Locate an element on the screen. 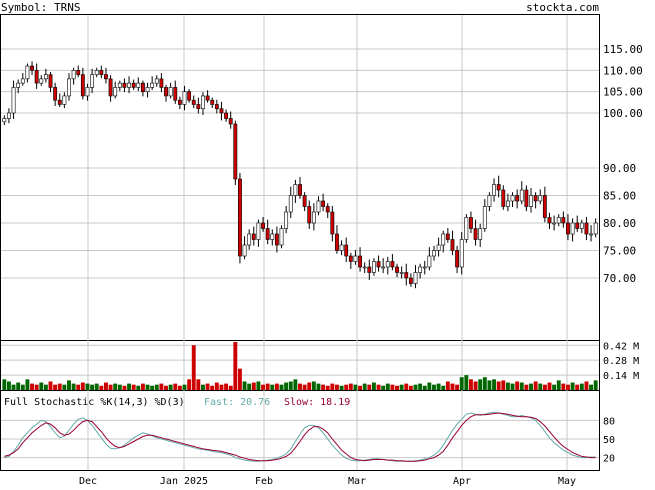 The width and height of the screenshot is (655, 490). stochastic-tick-label: 80 is located at coordinates (609, 421).